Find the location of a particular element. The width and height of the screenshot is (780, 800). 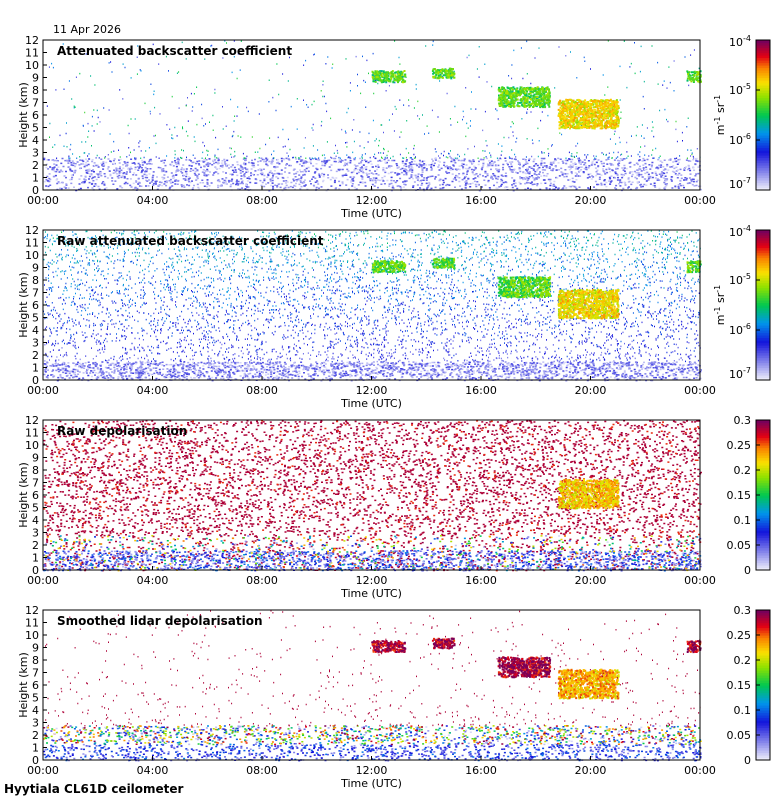

colorbar-tick-label: 0.25 is located at coordinates (739, 635).